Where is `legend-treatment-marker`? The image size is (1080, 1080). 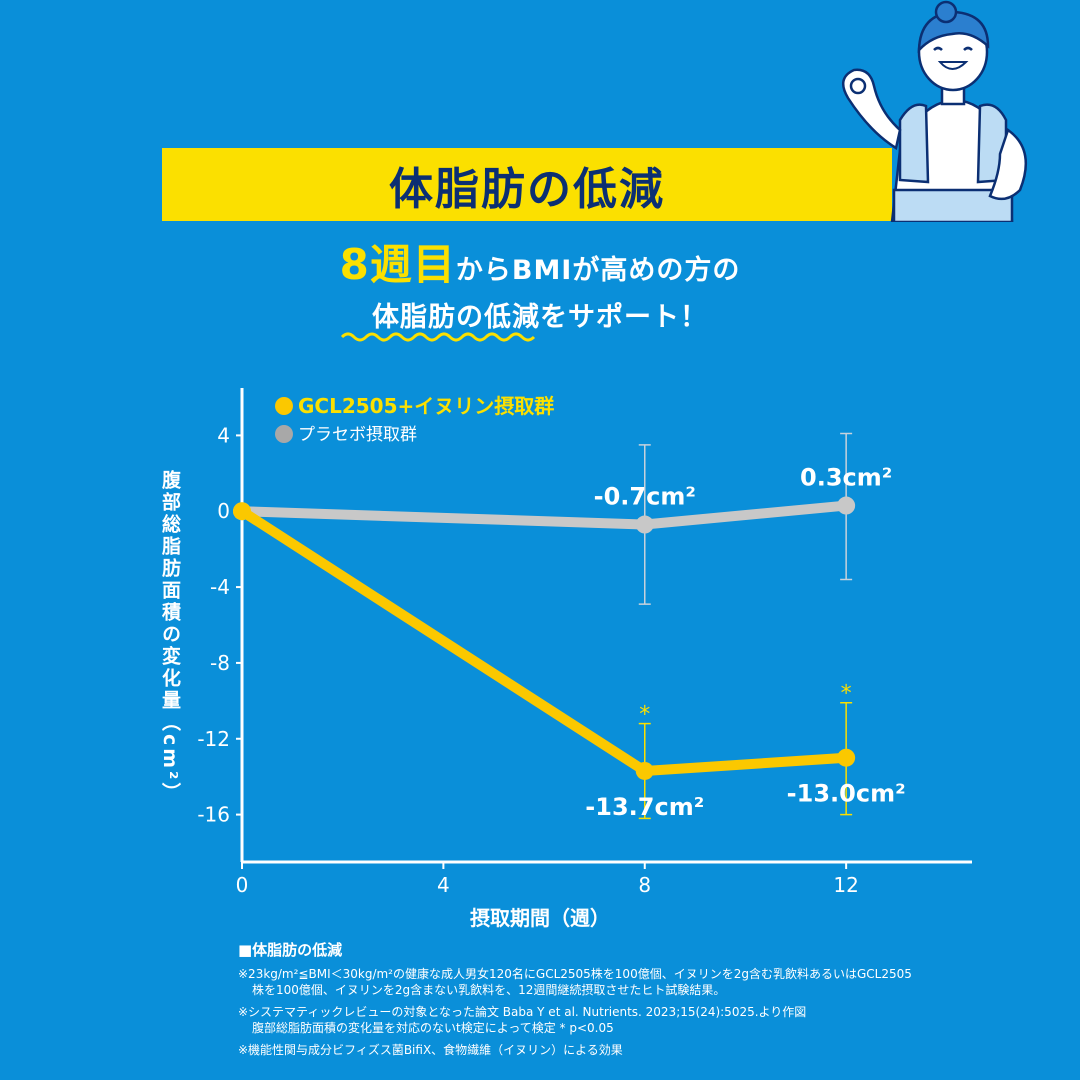 legend-treatment-marker is located at coordinates (284, 406).